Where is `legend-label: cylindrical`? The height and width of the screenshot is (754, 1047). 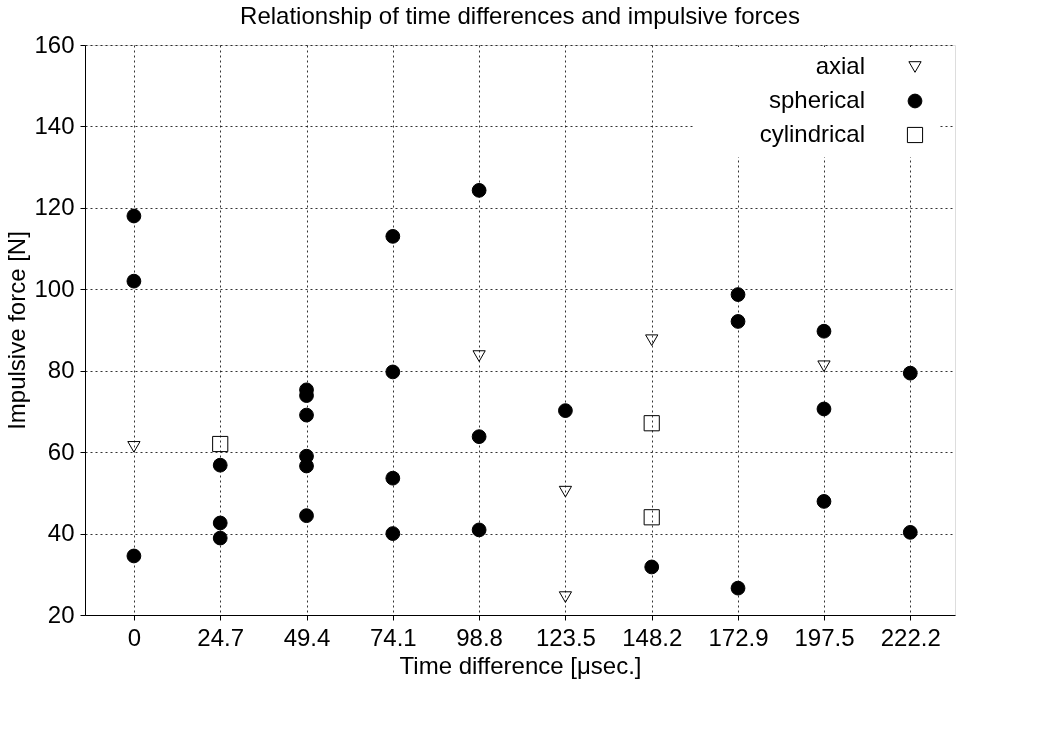 legend-label: cylindrical is located at coordinates (812, 133).